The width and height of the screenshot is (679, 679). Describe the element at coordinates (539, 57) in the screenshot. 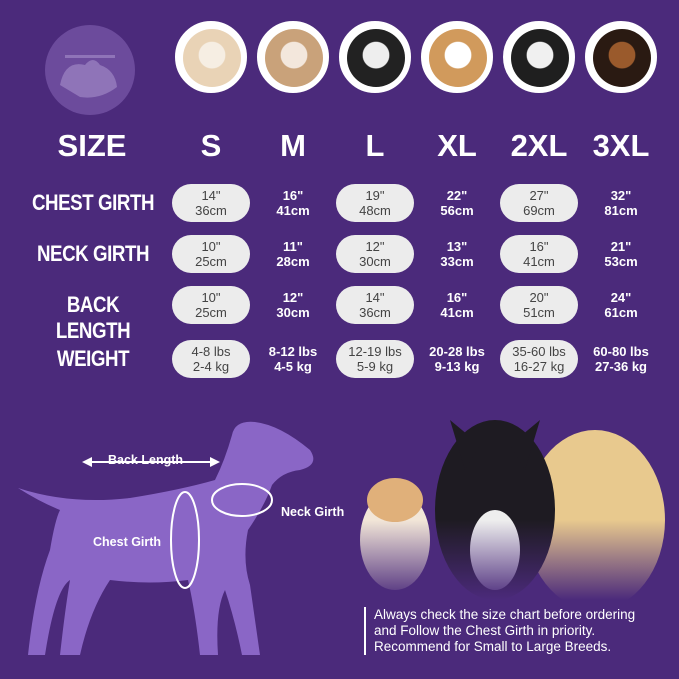

I see `dog-breed-photo-2xl` at that location.